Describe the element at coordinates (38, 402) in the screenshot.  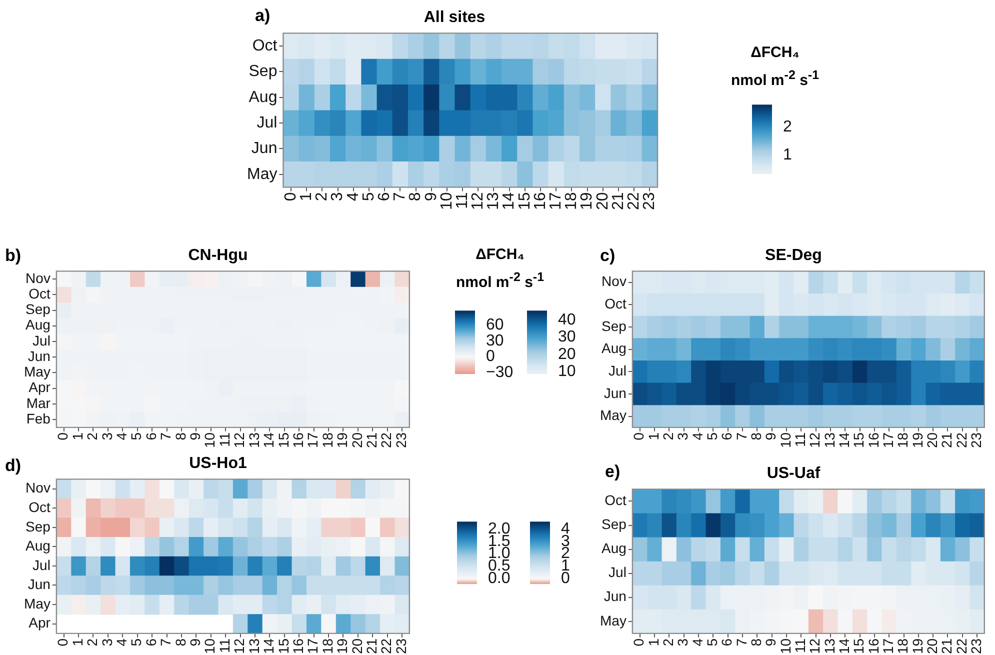
I see `y-tick-label: Mar` at that location.